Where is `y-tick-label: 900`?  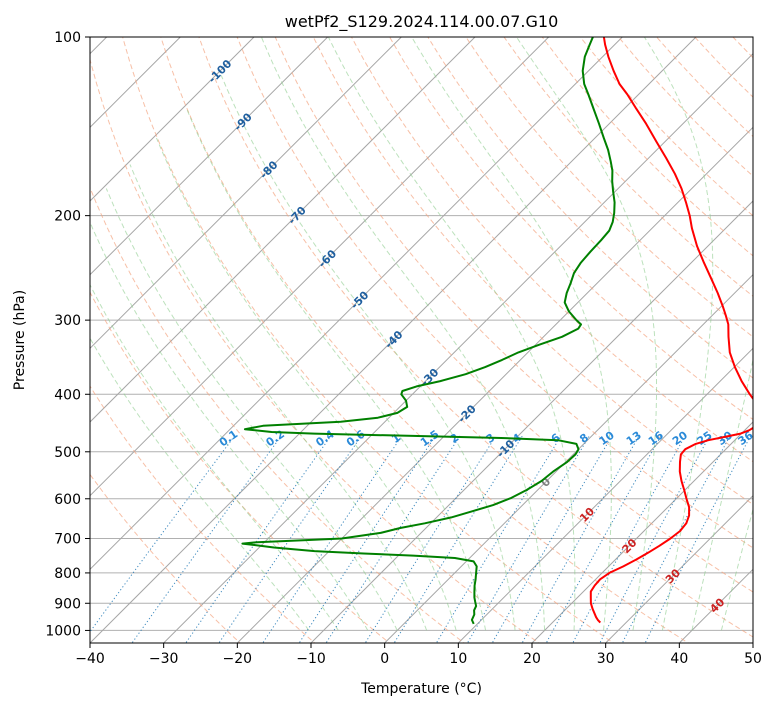
y-tick-label: 900 is located at coordinates (67, 604).